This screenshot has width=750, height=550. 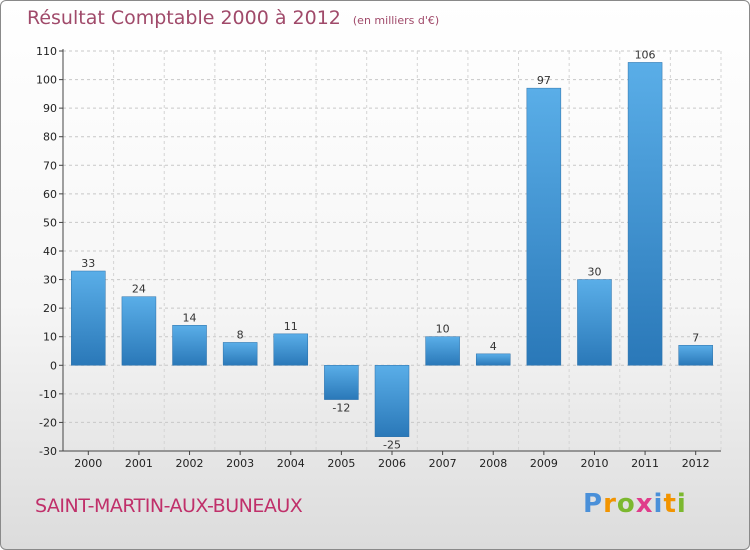 I want to click on data-label: 4, so click(x=493, y=346).